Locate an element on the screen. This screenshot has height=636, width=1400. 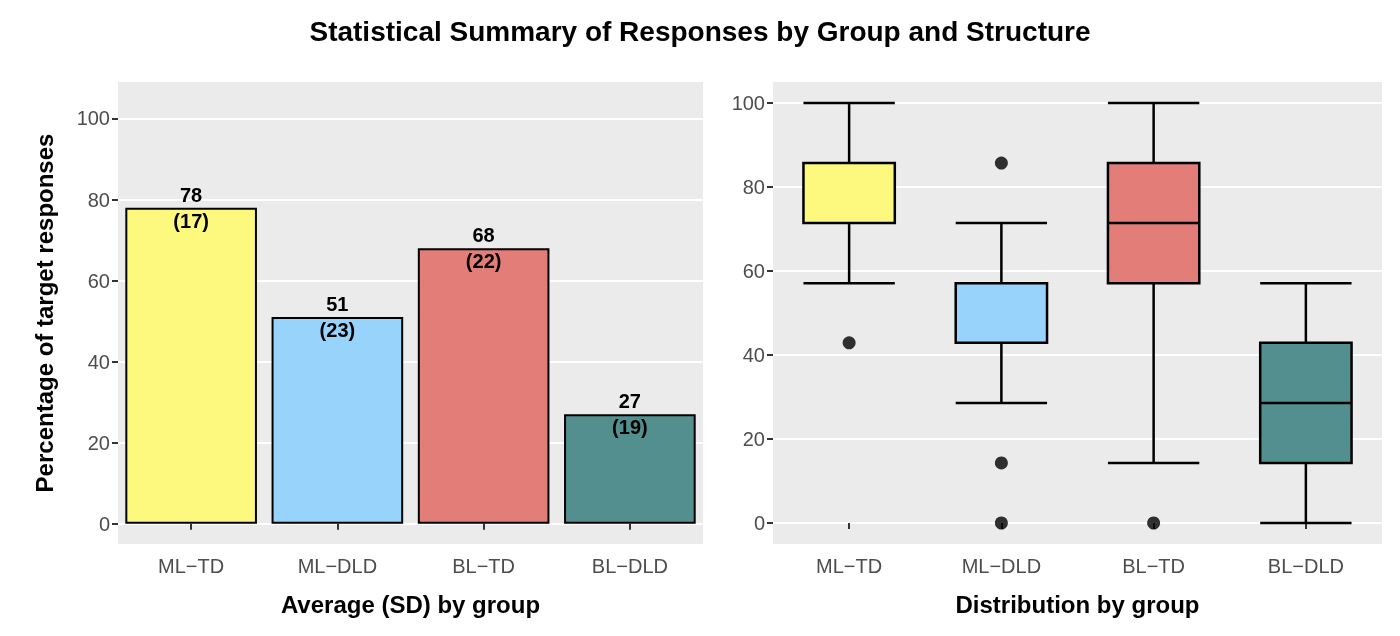
data-label: 78 (17) is located at coordinates (191, 207).